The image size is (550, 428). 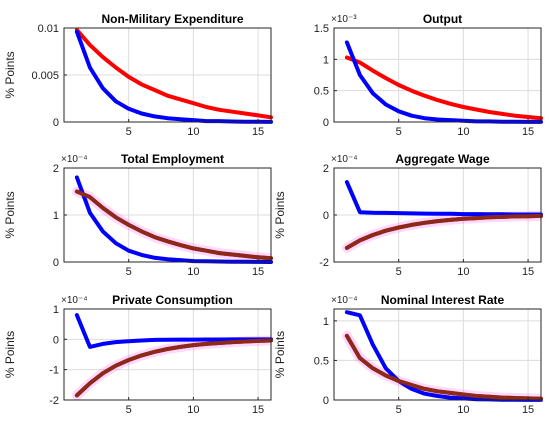 I want to click on subplot-title: Nominal Interest Rate, so click(x=443, y=300).